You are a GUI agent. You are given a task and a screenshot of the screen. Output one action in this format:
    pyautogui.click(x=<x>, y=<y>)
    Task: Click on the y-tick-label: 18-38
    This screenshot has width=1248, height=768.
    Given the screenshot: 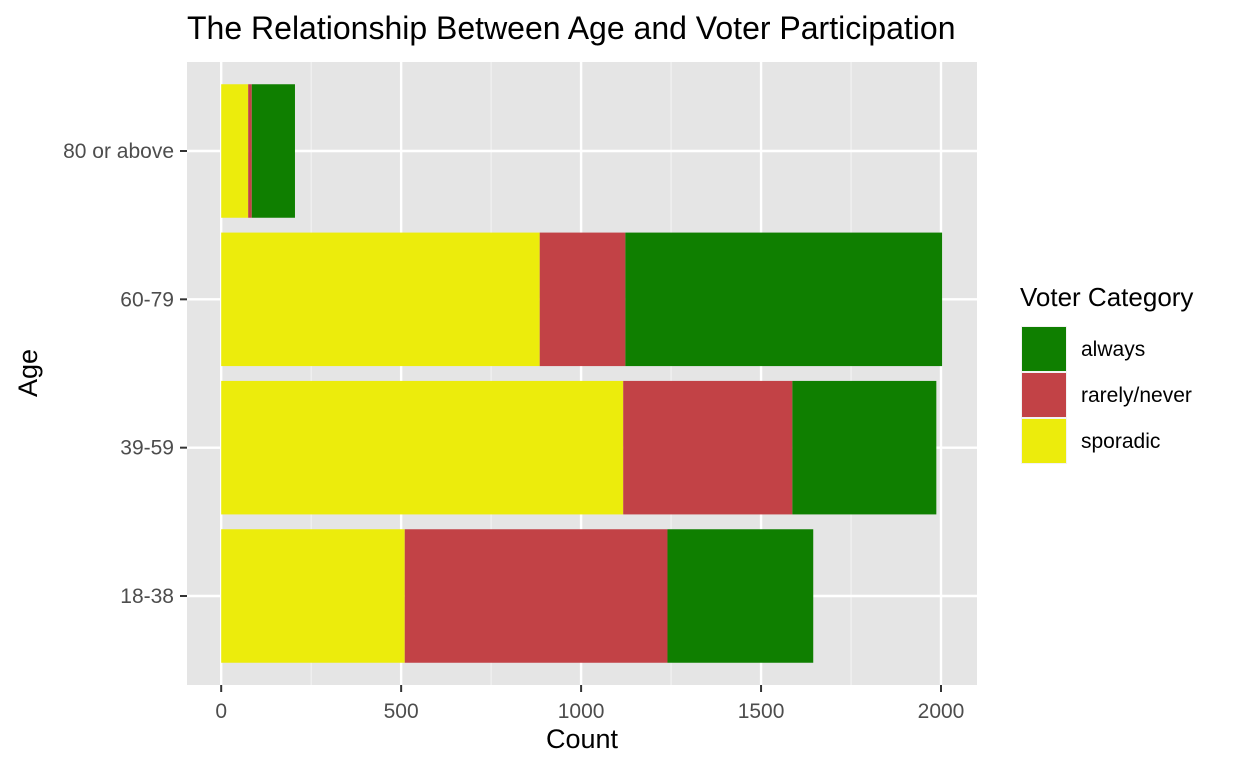 What is the action you would take?
    pyautogui.click(x=147, y=596)
    